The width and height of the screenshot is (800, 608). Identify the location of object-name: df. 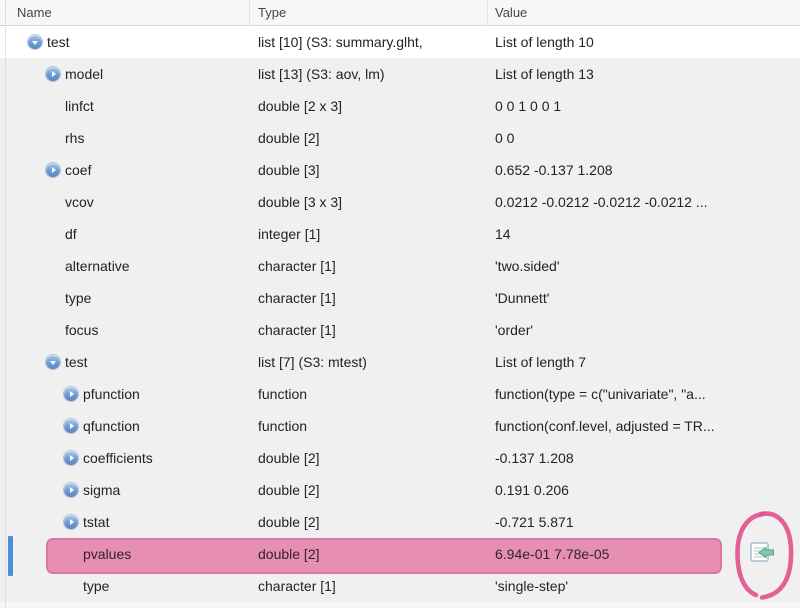
(71, 234).